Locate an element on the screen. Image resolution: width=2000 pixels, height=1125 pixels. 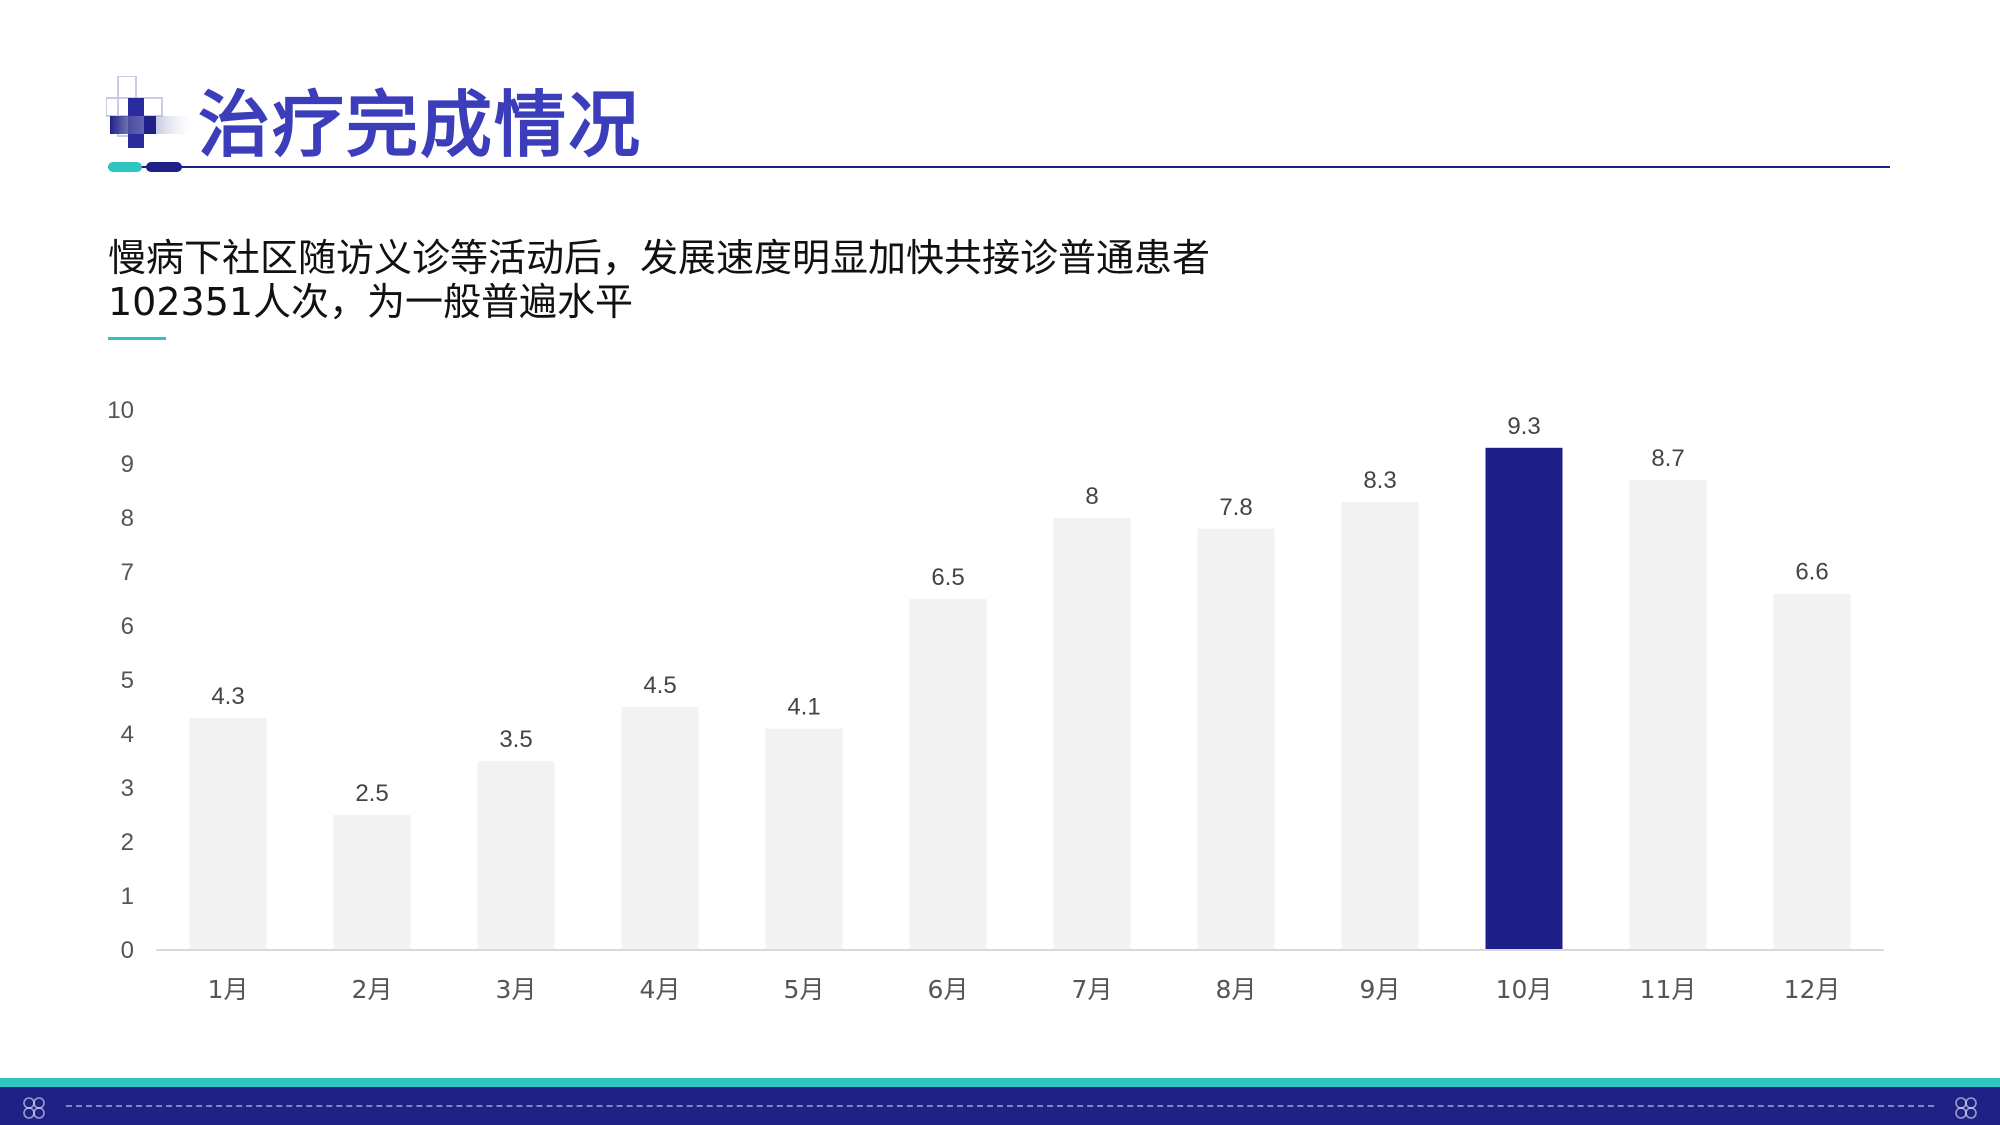
y-tick-label: 4 is located at coordinates (127, 734).